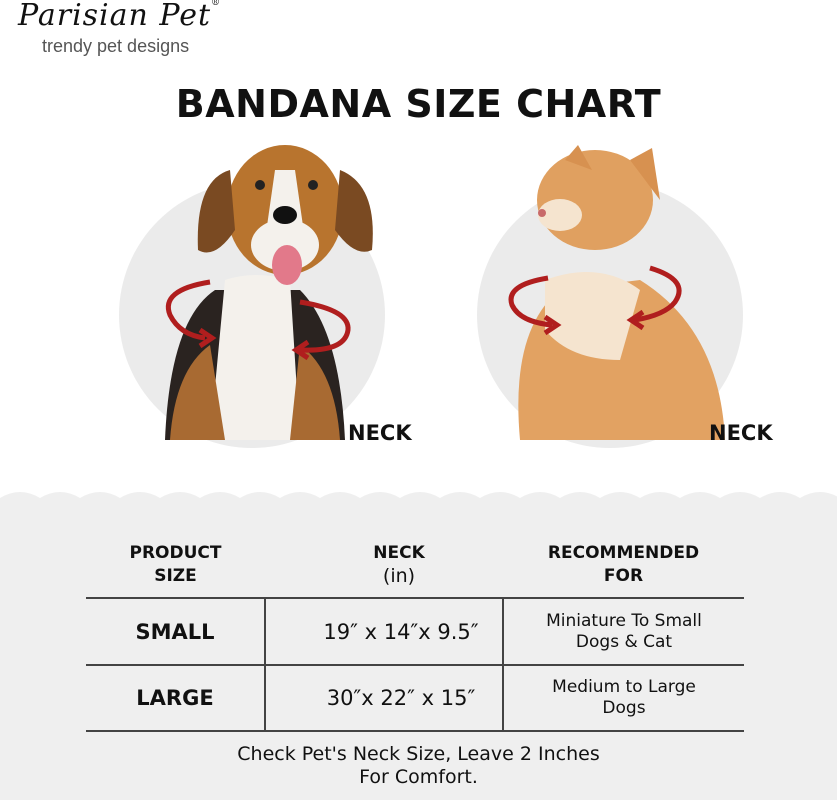  I want to click on cat-illustration, so click(610, 296).